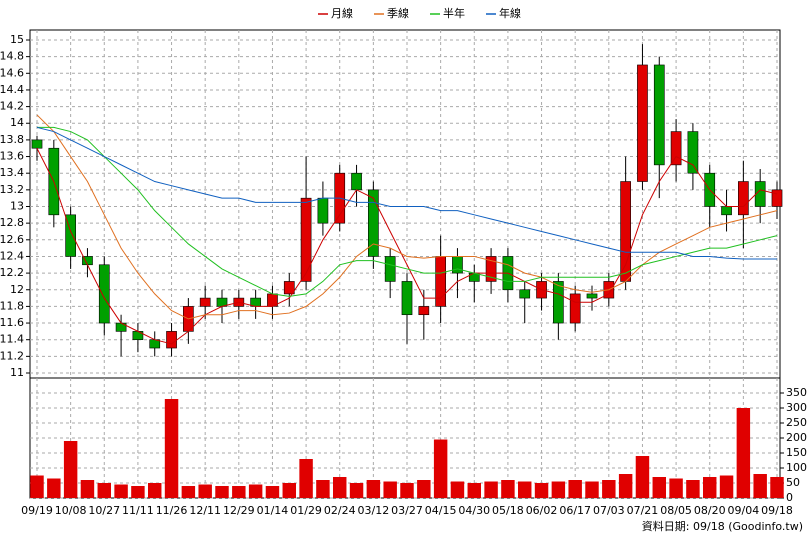  I want to click on y-tick-label: 13.8, so click(12, 139).